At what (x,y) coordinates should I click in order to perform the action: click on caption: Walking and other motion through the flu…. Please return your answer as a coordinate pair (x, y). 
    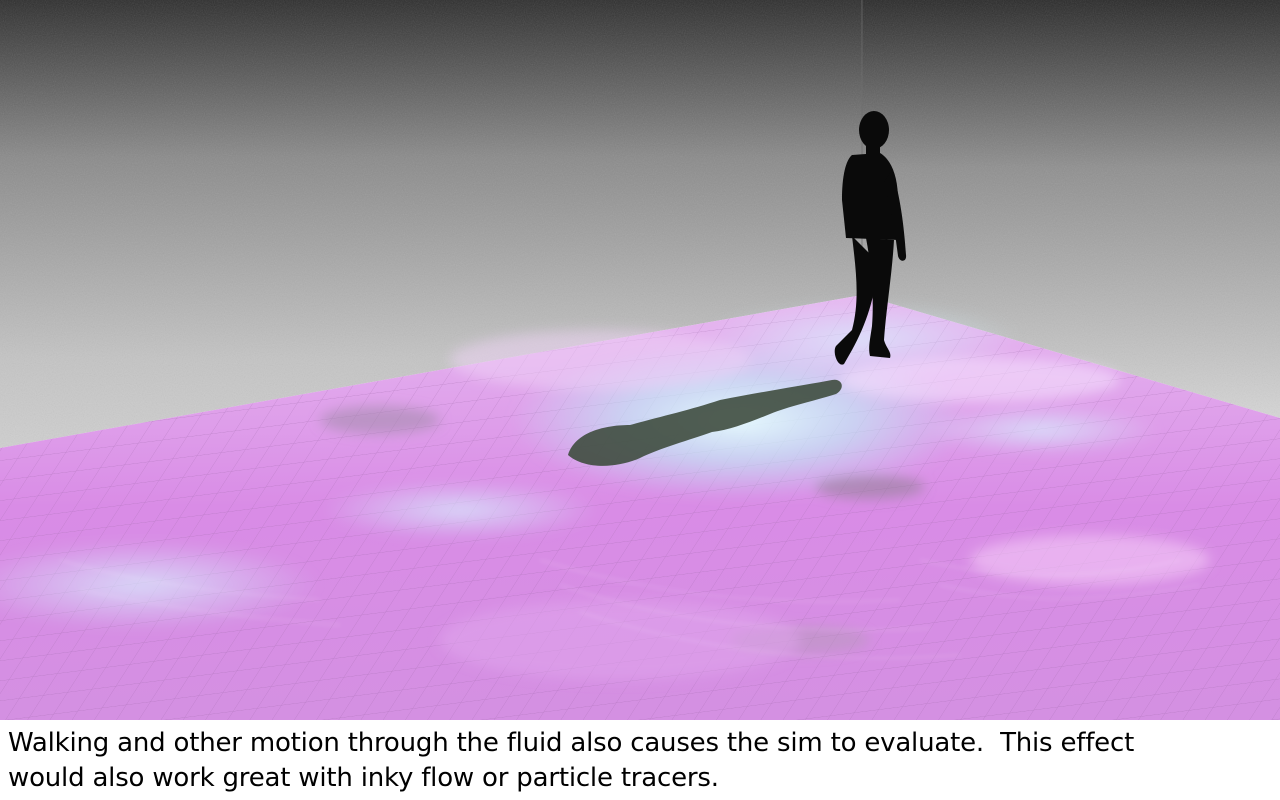
    Looking at the image, I should click on (640, 761).